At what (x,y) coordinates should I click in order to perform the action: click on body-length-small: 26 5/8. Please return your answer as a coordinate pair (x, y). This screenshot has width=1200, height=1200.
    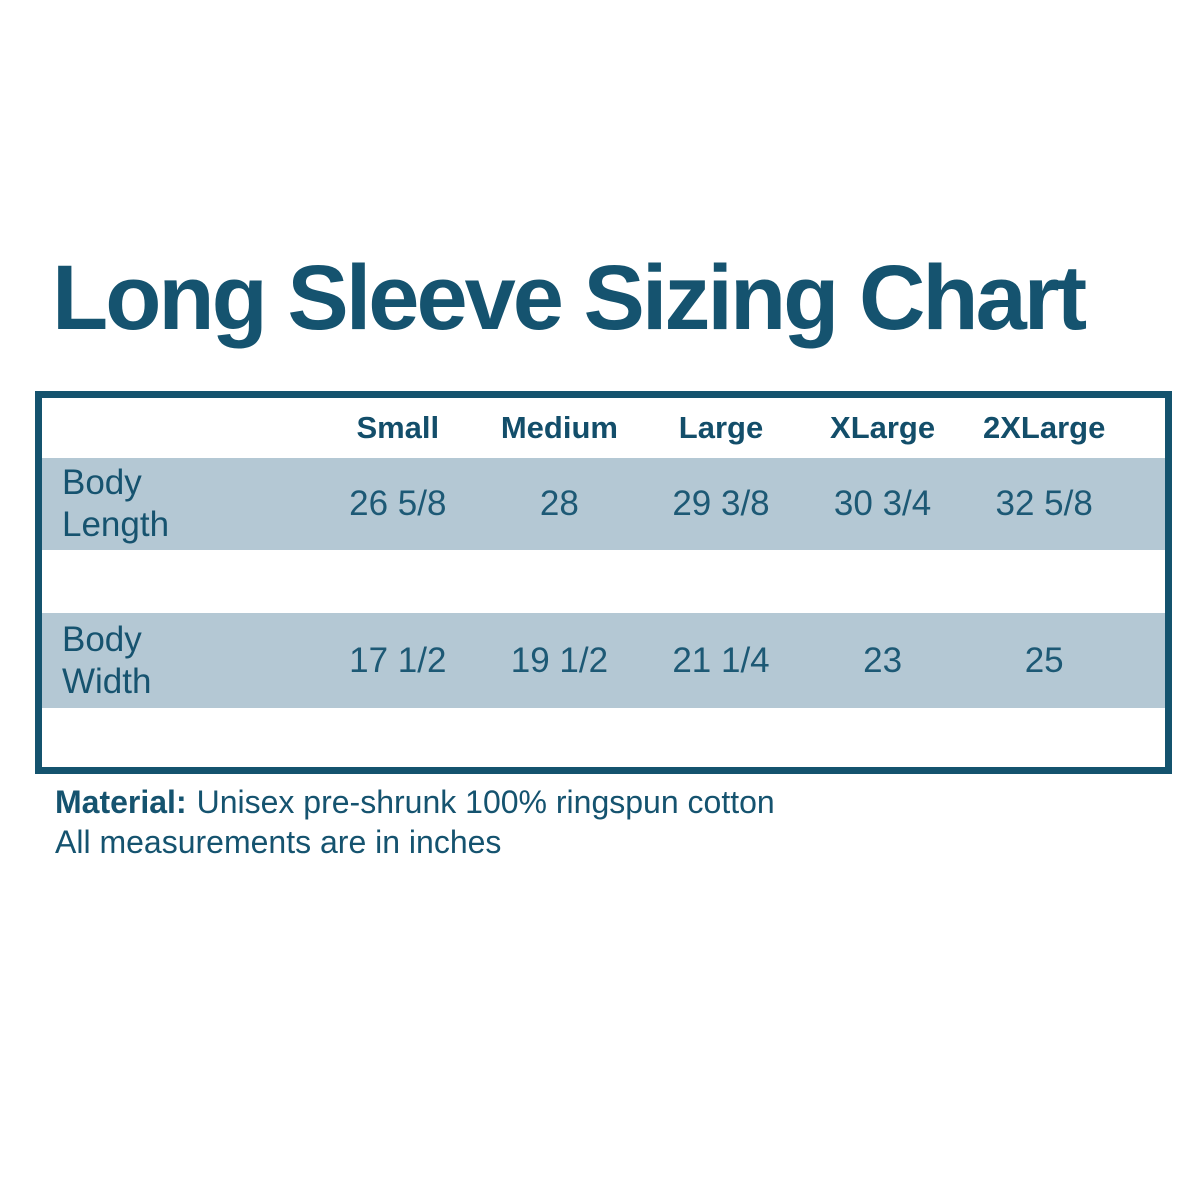
    Looking at the image, I should click on (398, 503).